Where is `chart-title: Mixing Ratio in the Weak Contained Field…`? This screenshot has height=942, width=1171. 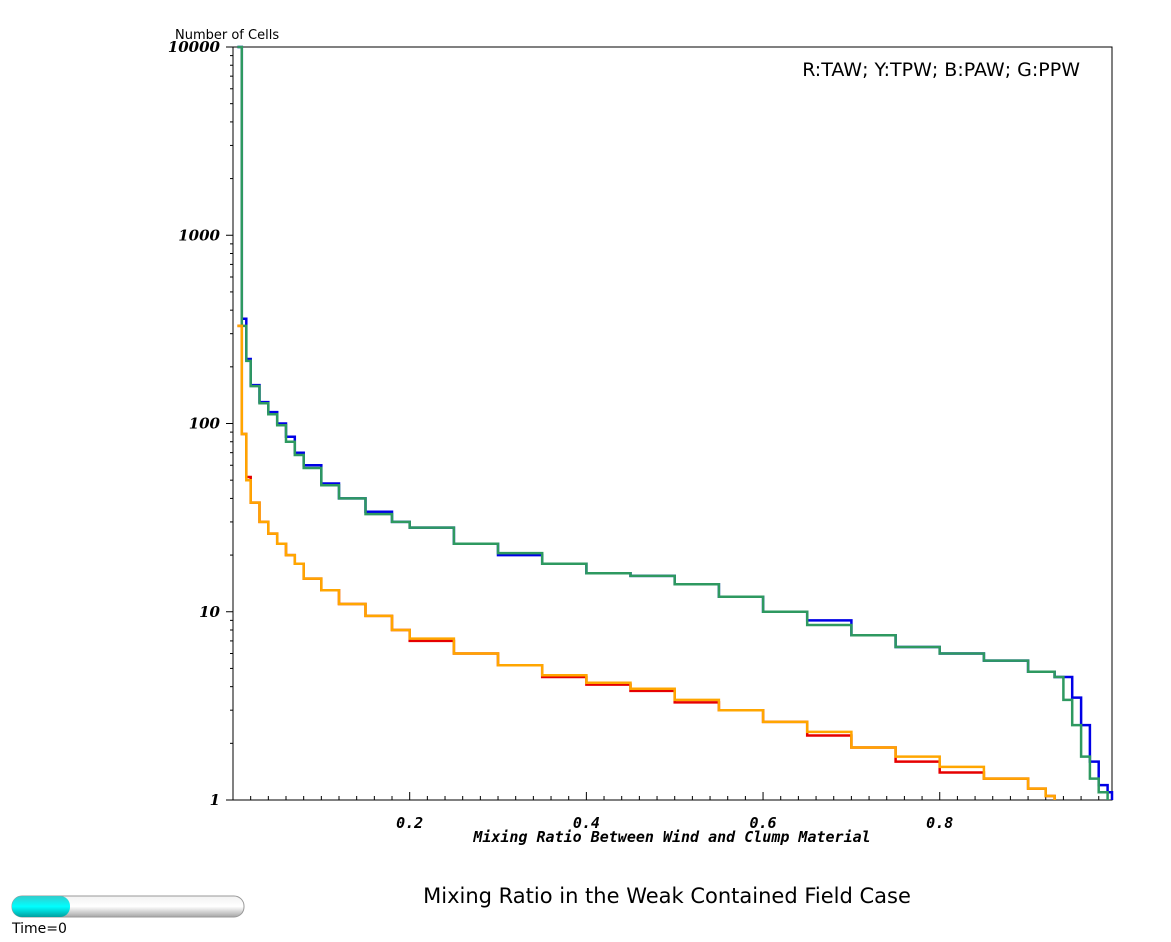
chart-title: Mixing Ratio in the Weak Contained Field… is located at coordinates (667, 896).